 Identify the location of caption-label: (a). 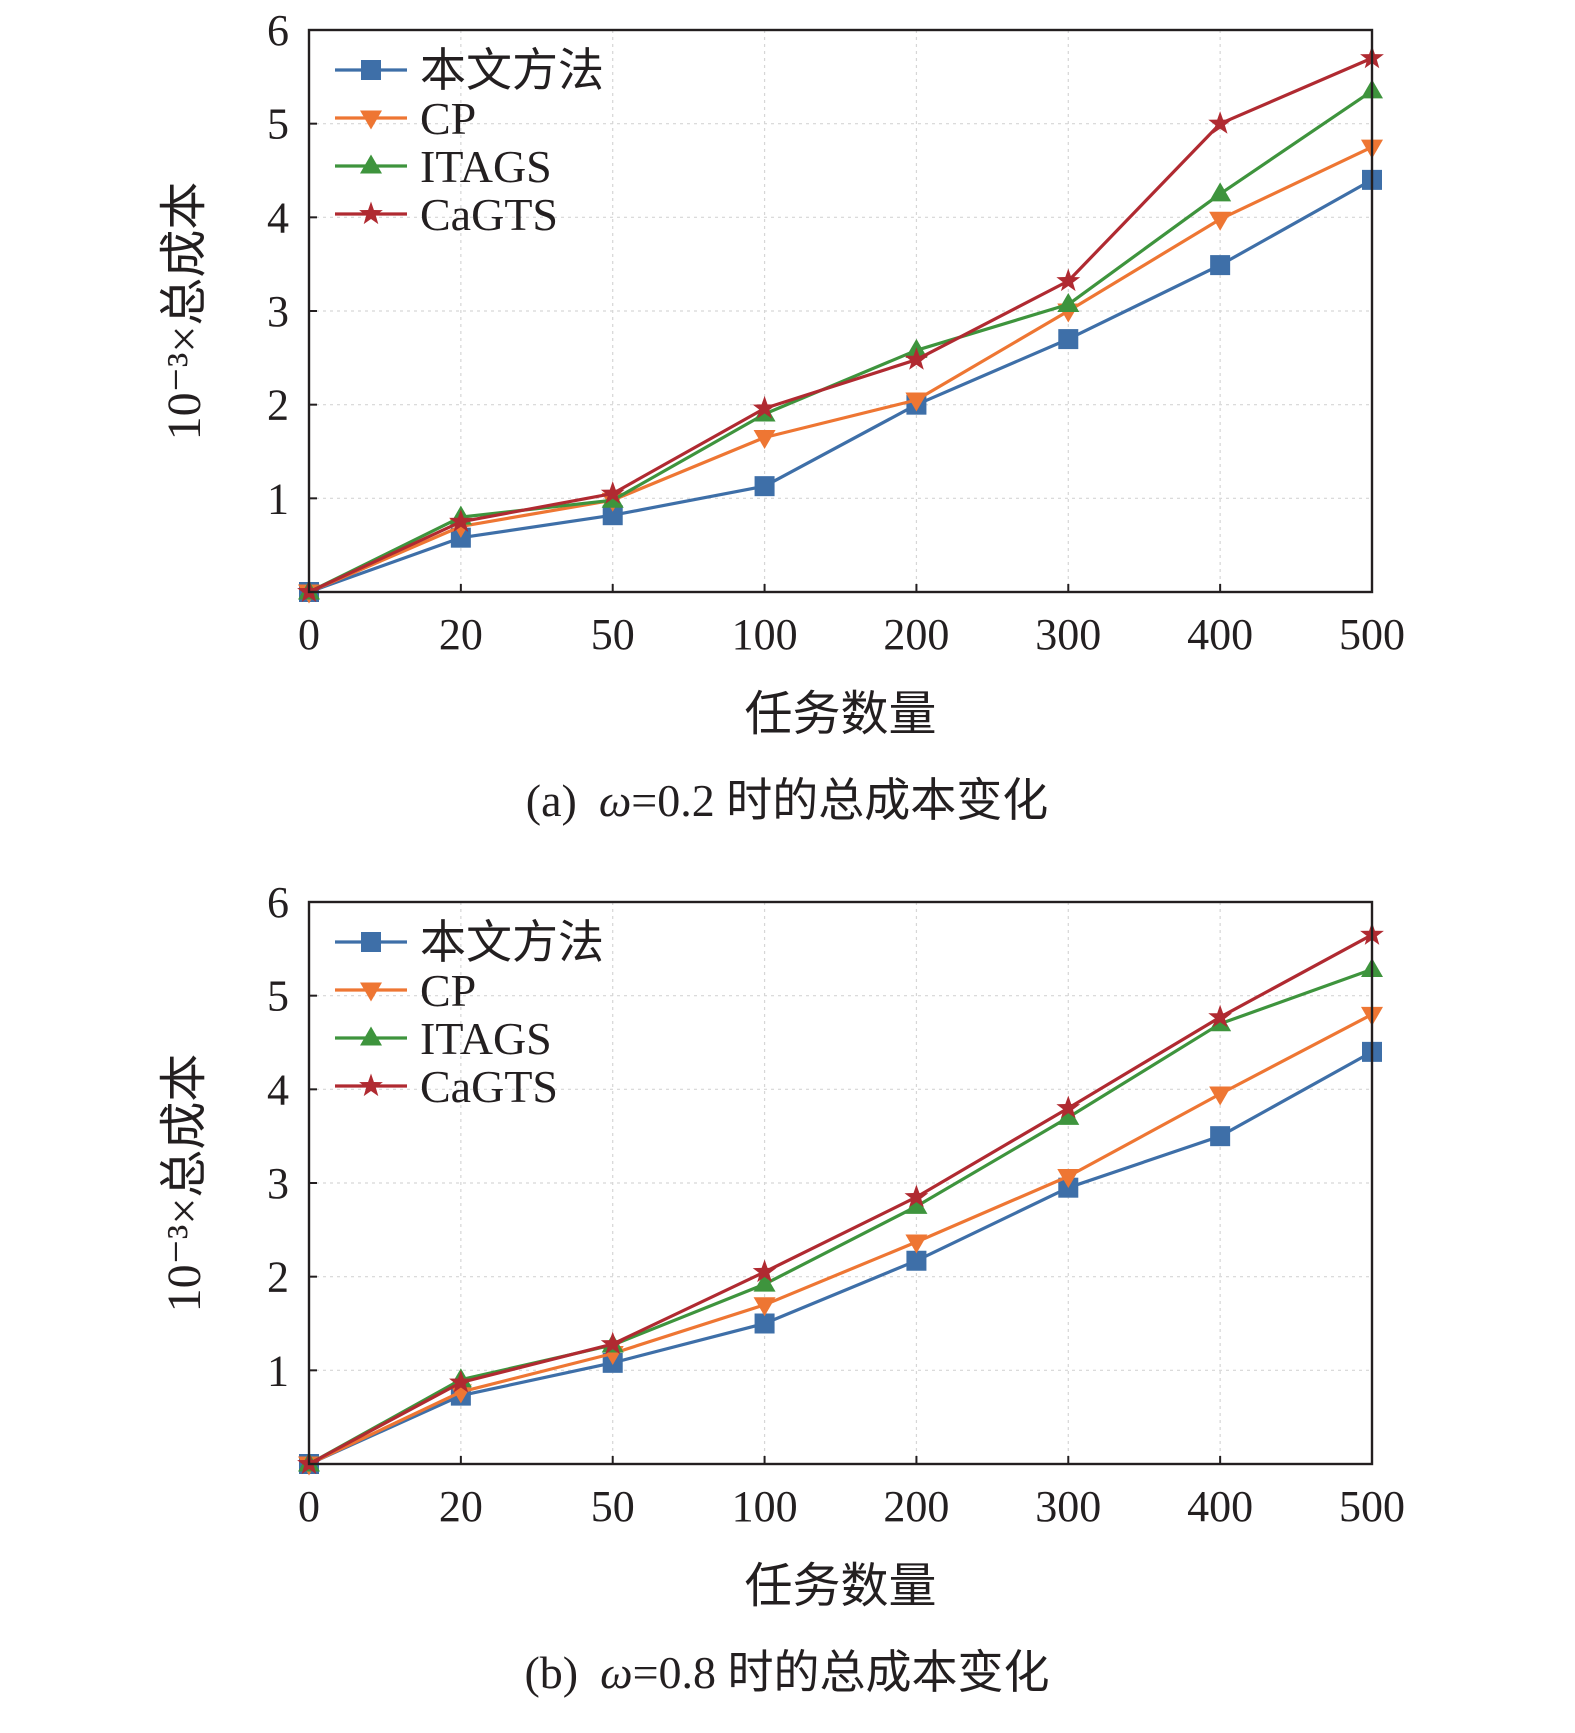
(551, 800).